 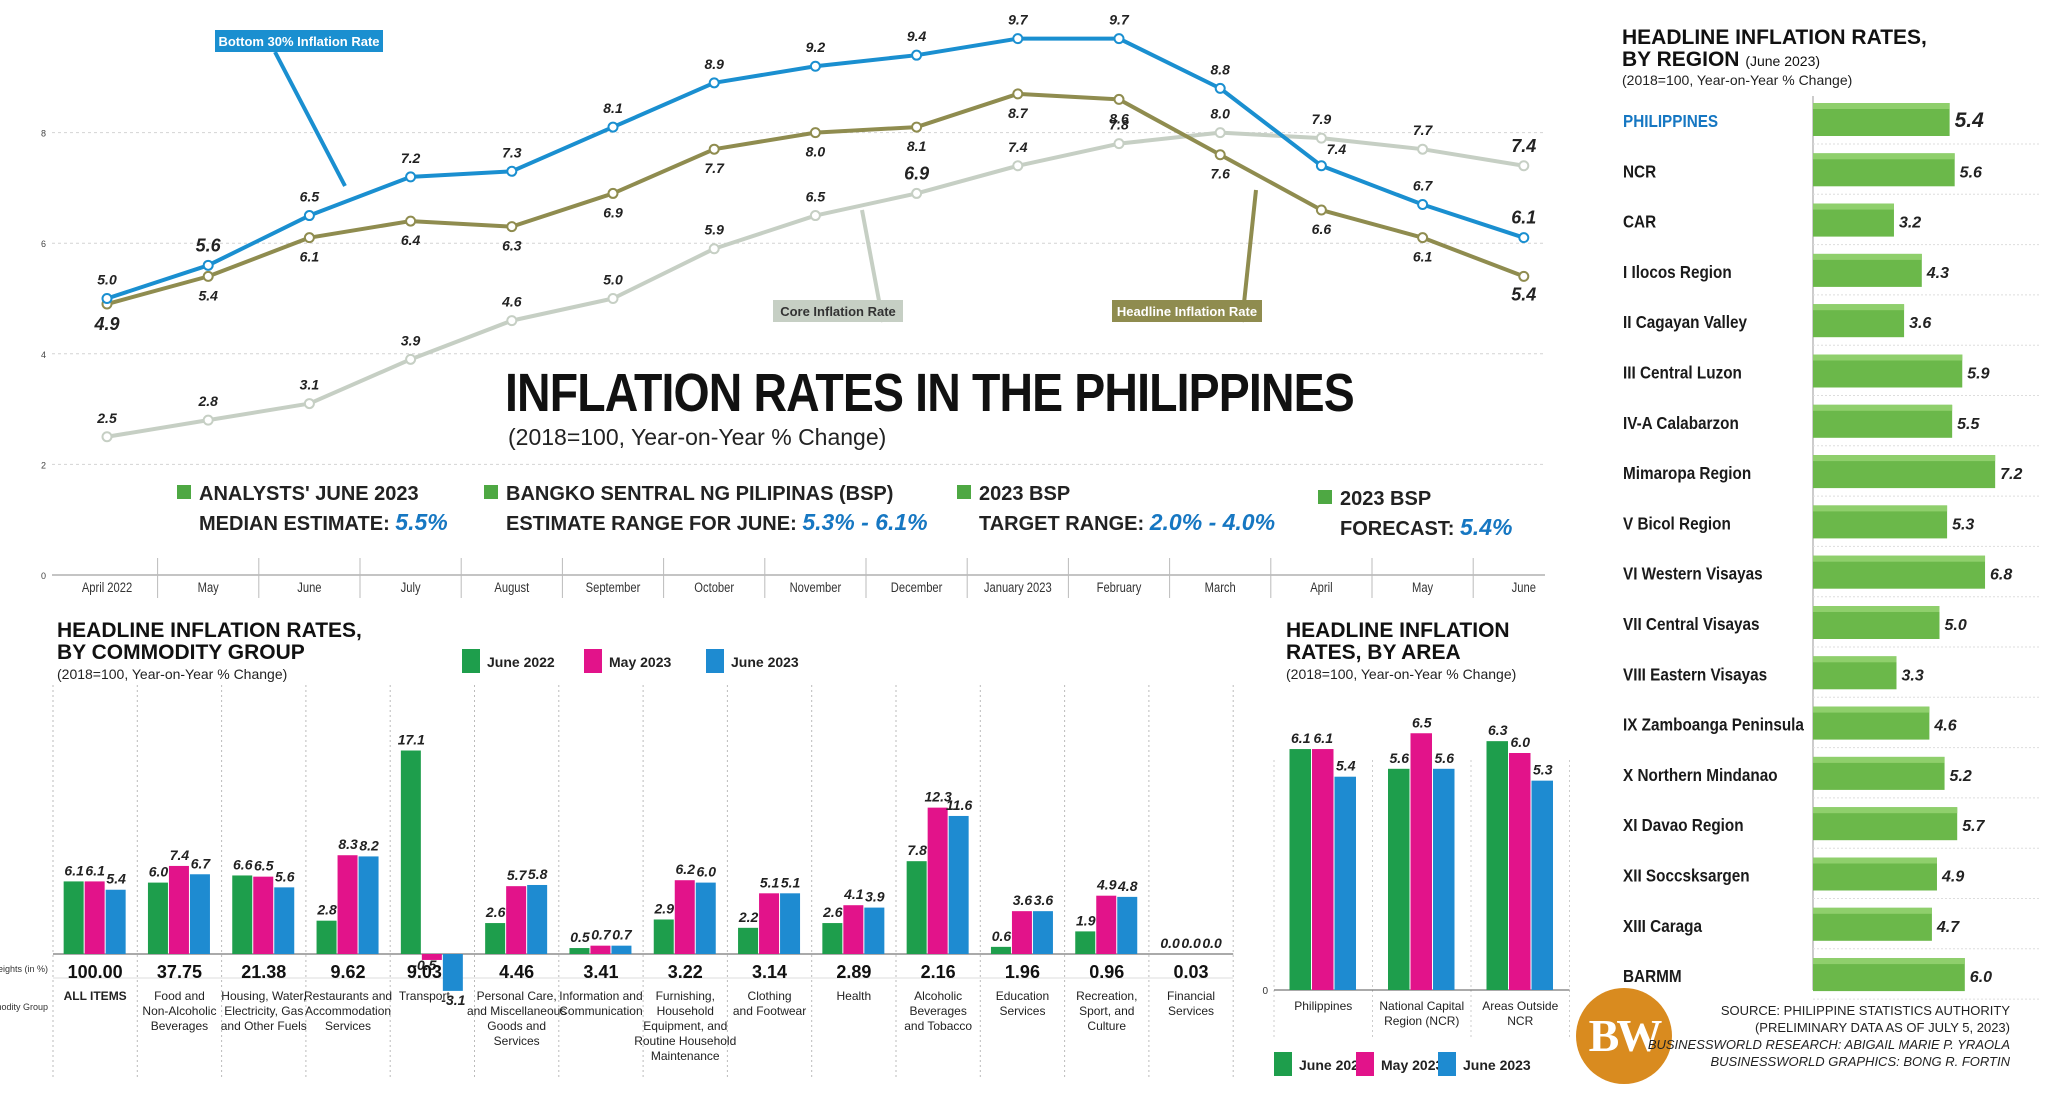 I want to click on category-label: Goods and, so click(x=516, y=1026).